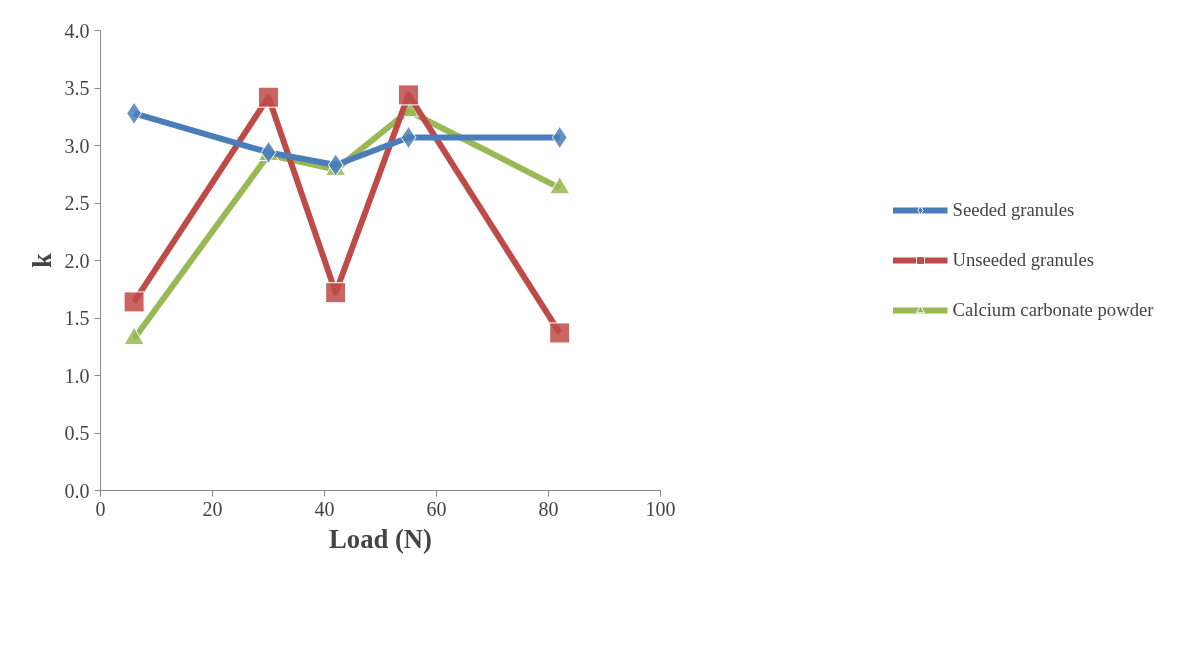 The image size is (1204, 665). What do you see at coordinates (77, 260) in the screenshot?
I see `y-tick-label: 2.0` at bounding box center [77, 260].